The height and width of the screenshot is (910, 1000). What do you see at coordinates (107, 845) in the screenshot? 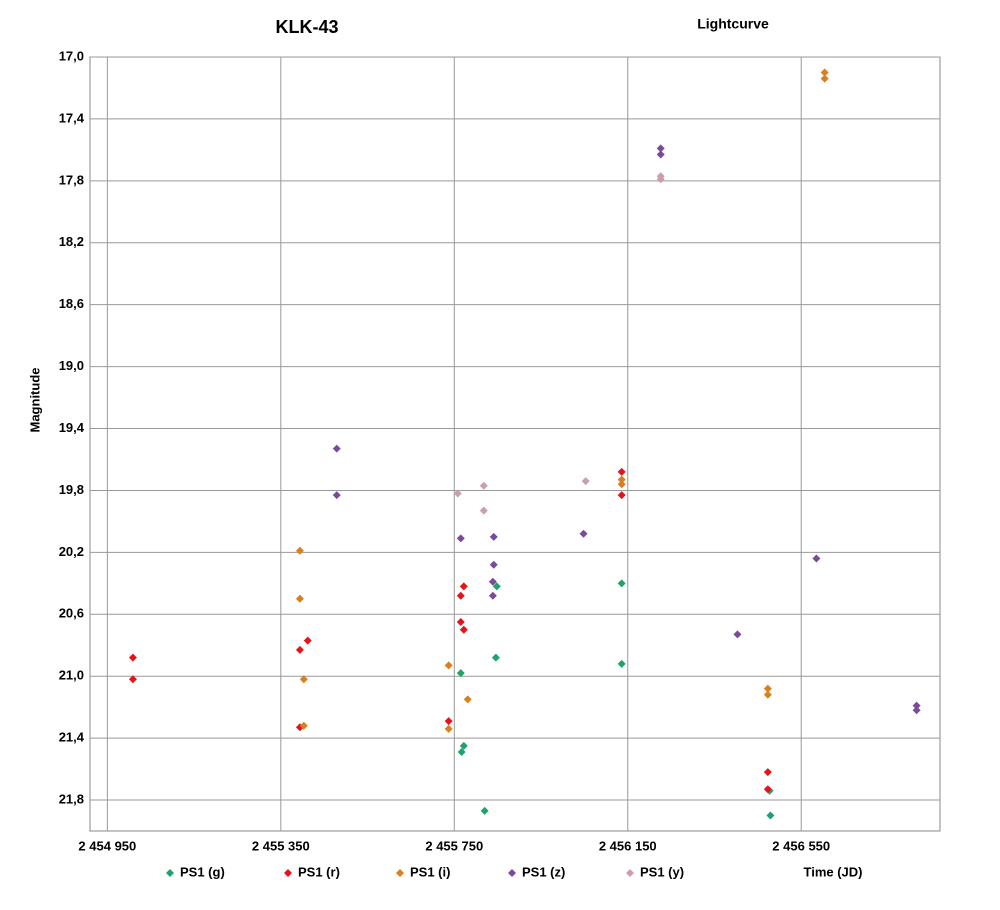
I see `x-tick-label: 2 454 950` at bounding box center [107, 845].